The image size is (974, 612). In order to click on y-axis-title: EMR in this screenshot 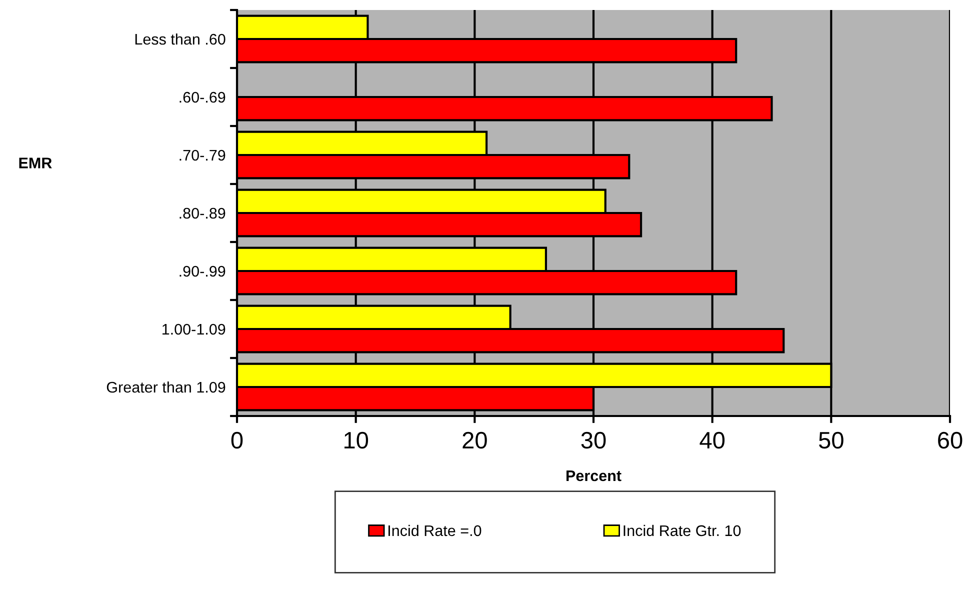, I will do `click(35, 163)`.